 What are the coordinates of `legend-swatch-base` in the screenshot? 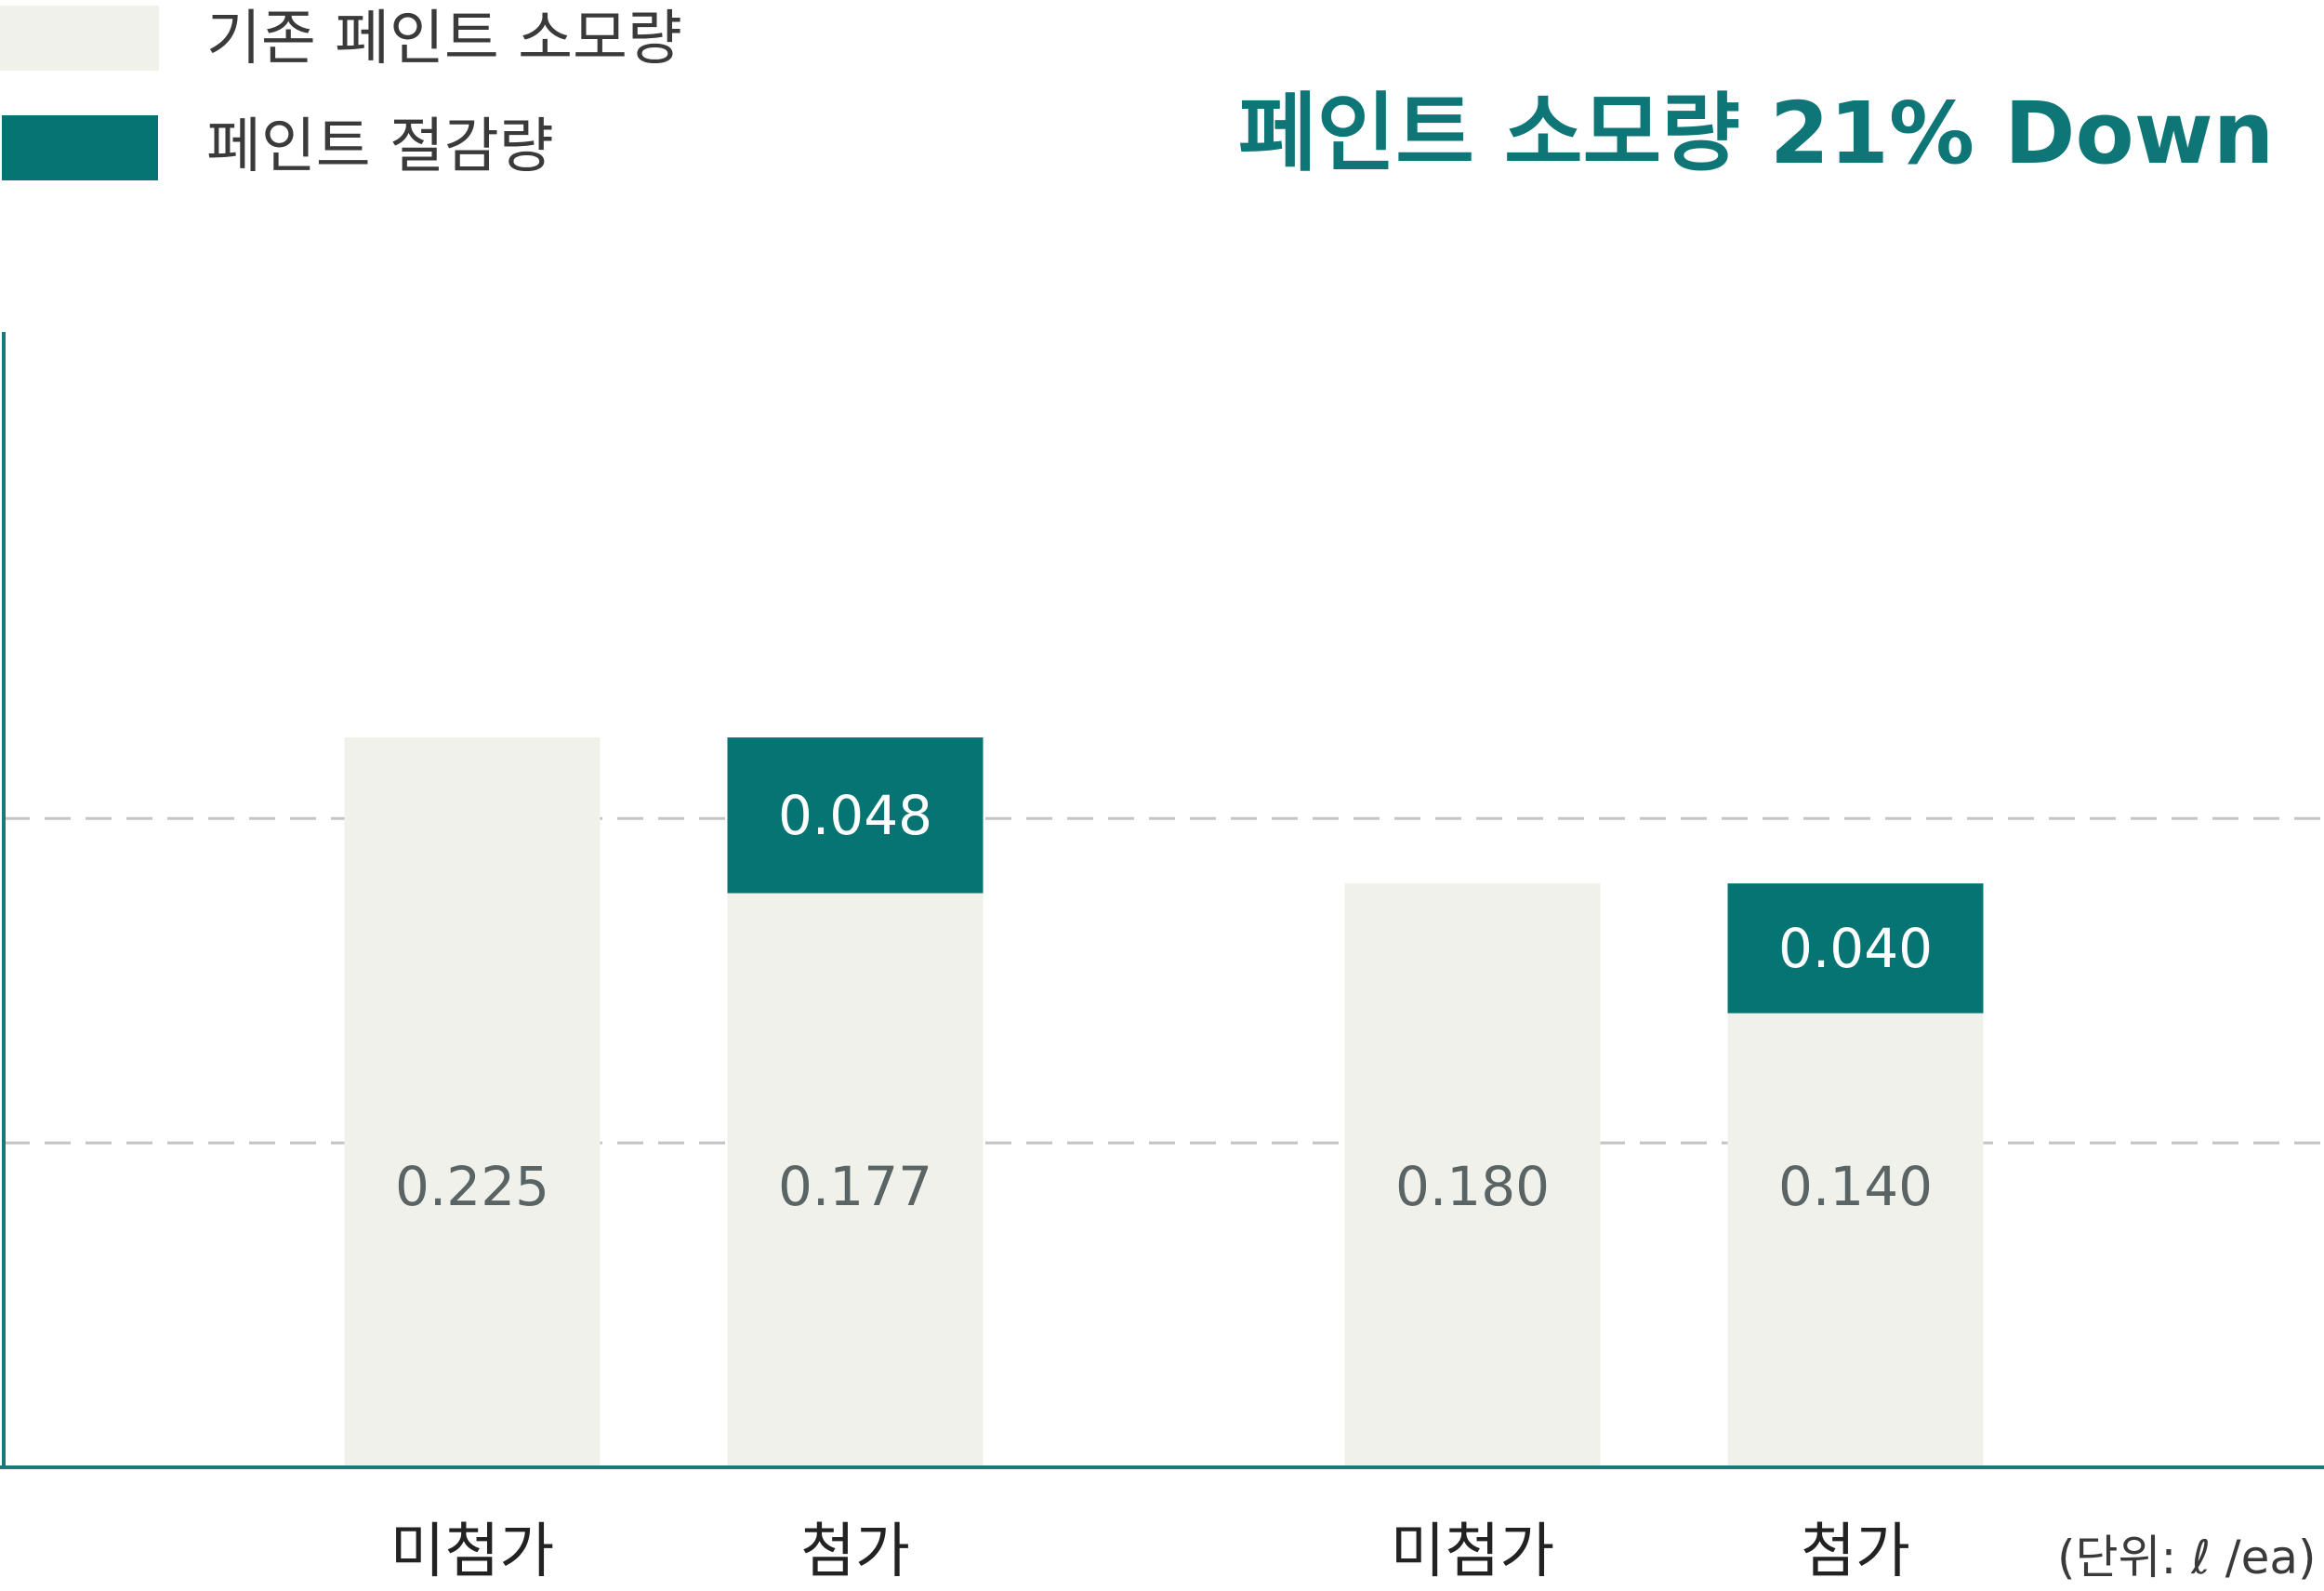 It's located at (79, 38).